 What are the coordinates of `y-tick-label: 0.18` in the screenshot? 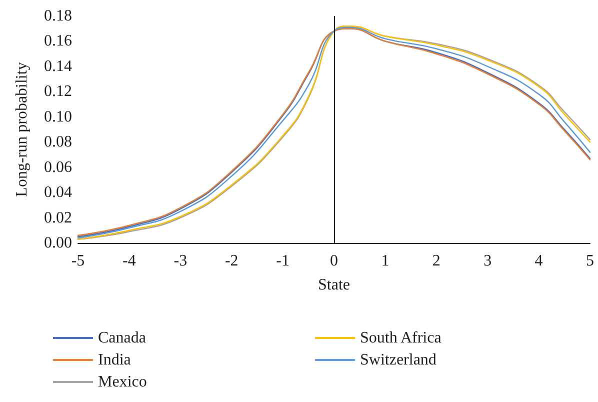 It's located at (58, 16).